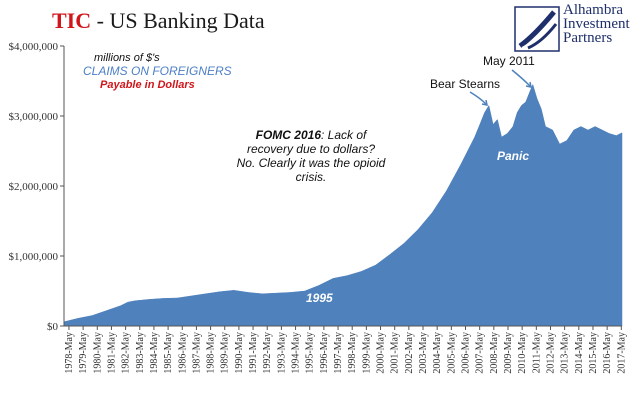  What do you see at coordinates (147, 85) in the screenshot?
I see `payable-label: Payable in Dollars` at bounding box center [147, 85].